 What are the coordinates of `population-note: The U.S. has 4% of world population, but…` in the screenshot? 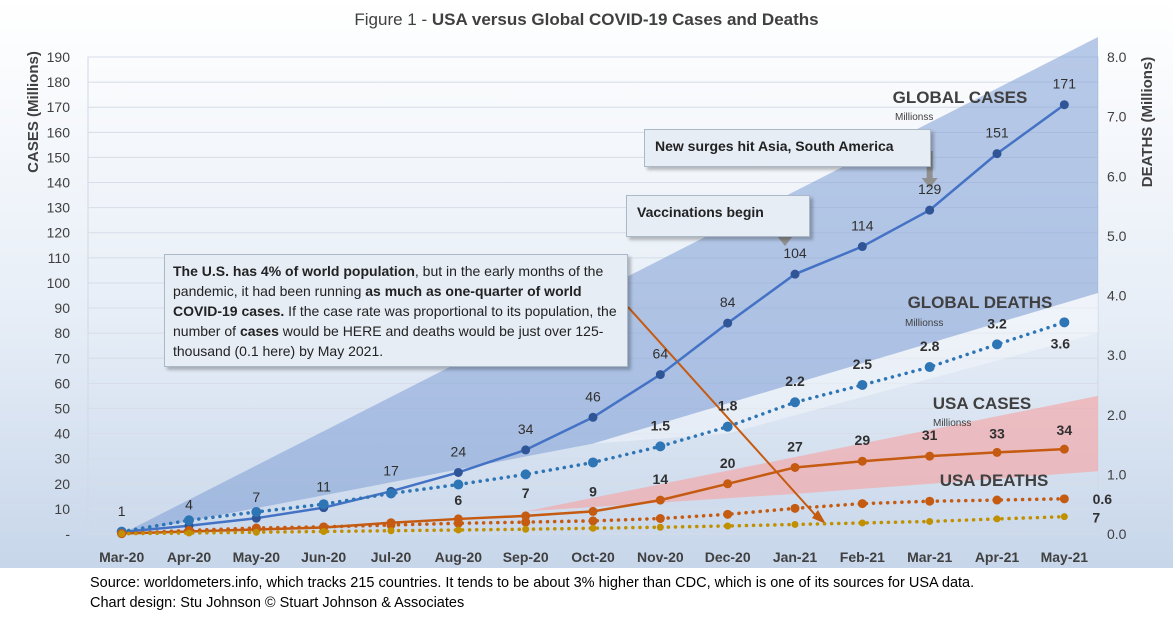 It's located at (396, 310).